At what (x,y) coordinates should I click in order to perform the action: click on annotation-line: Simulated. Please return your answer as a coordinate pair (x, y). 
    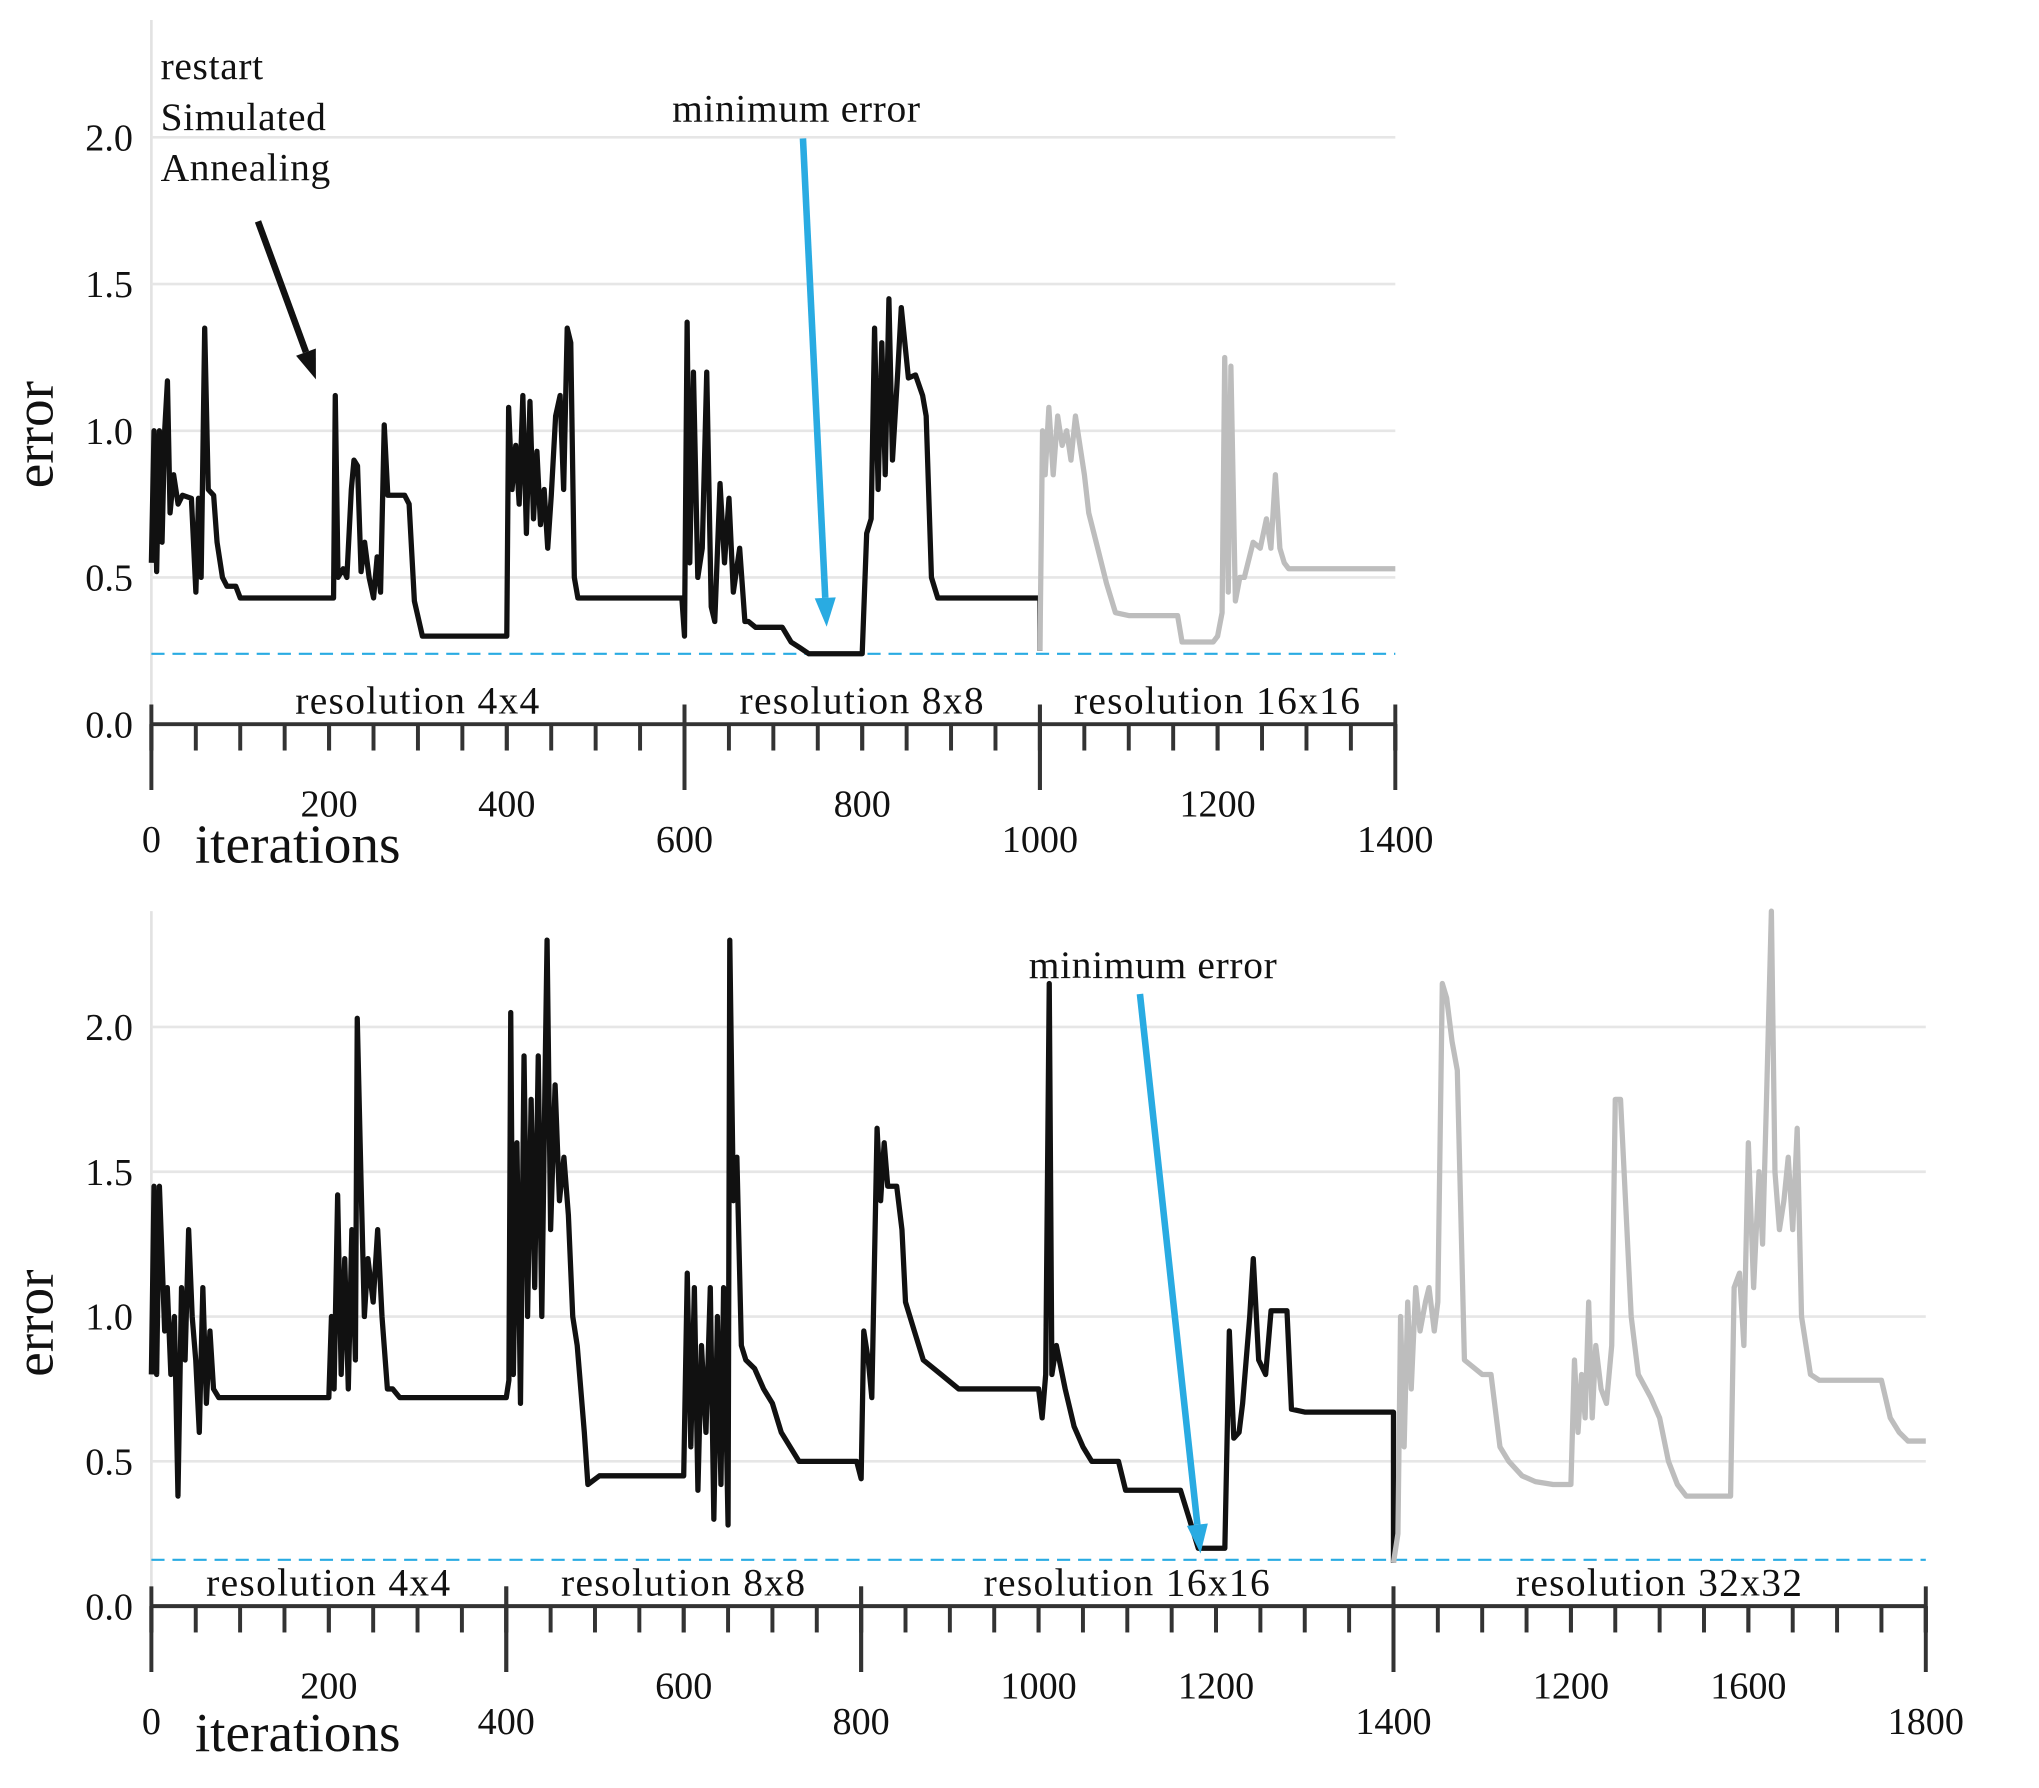
    Looking at the image, I should click on (244, 117).